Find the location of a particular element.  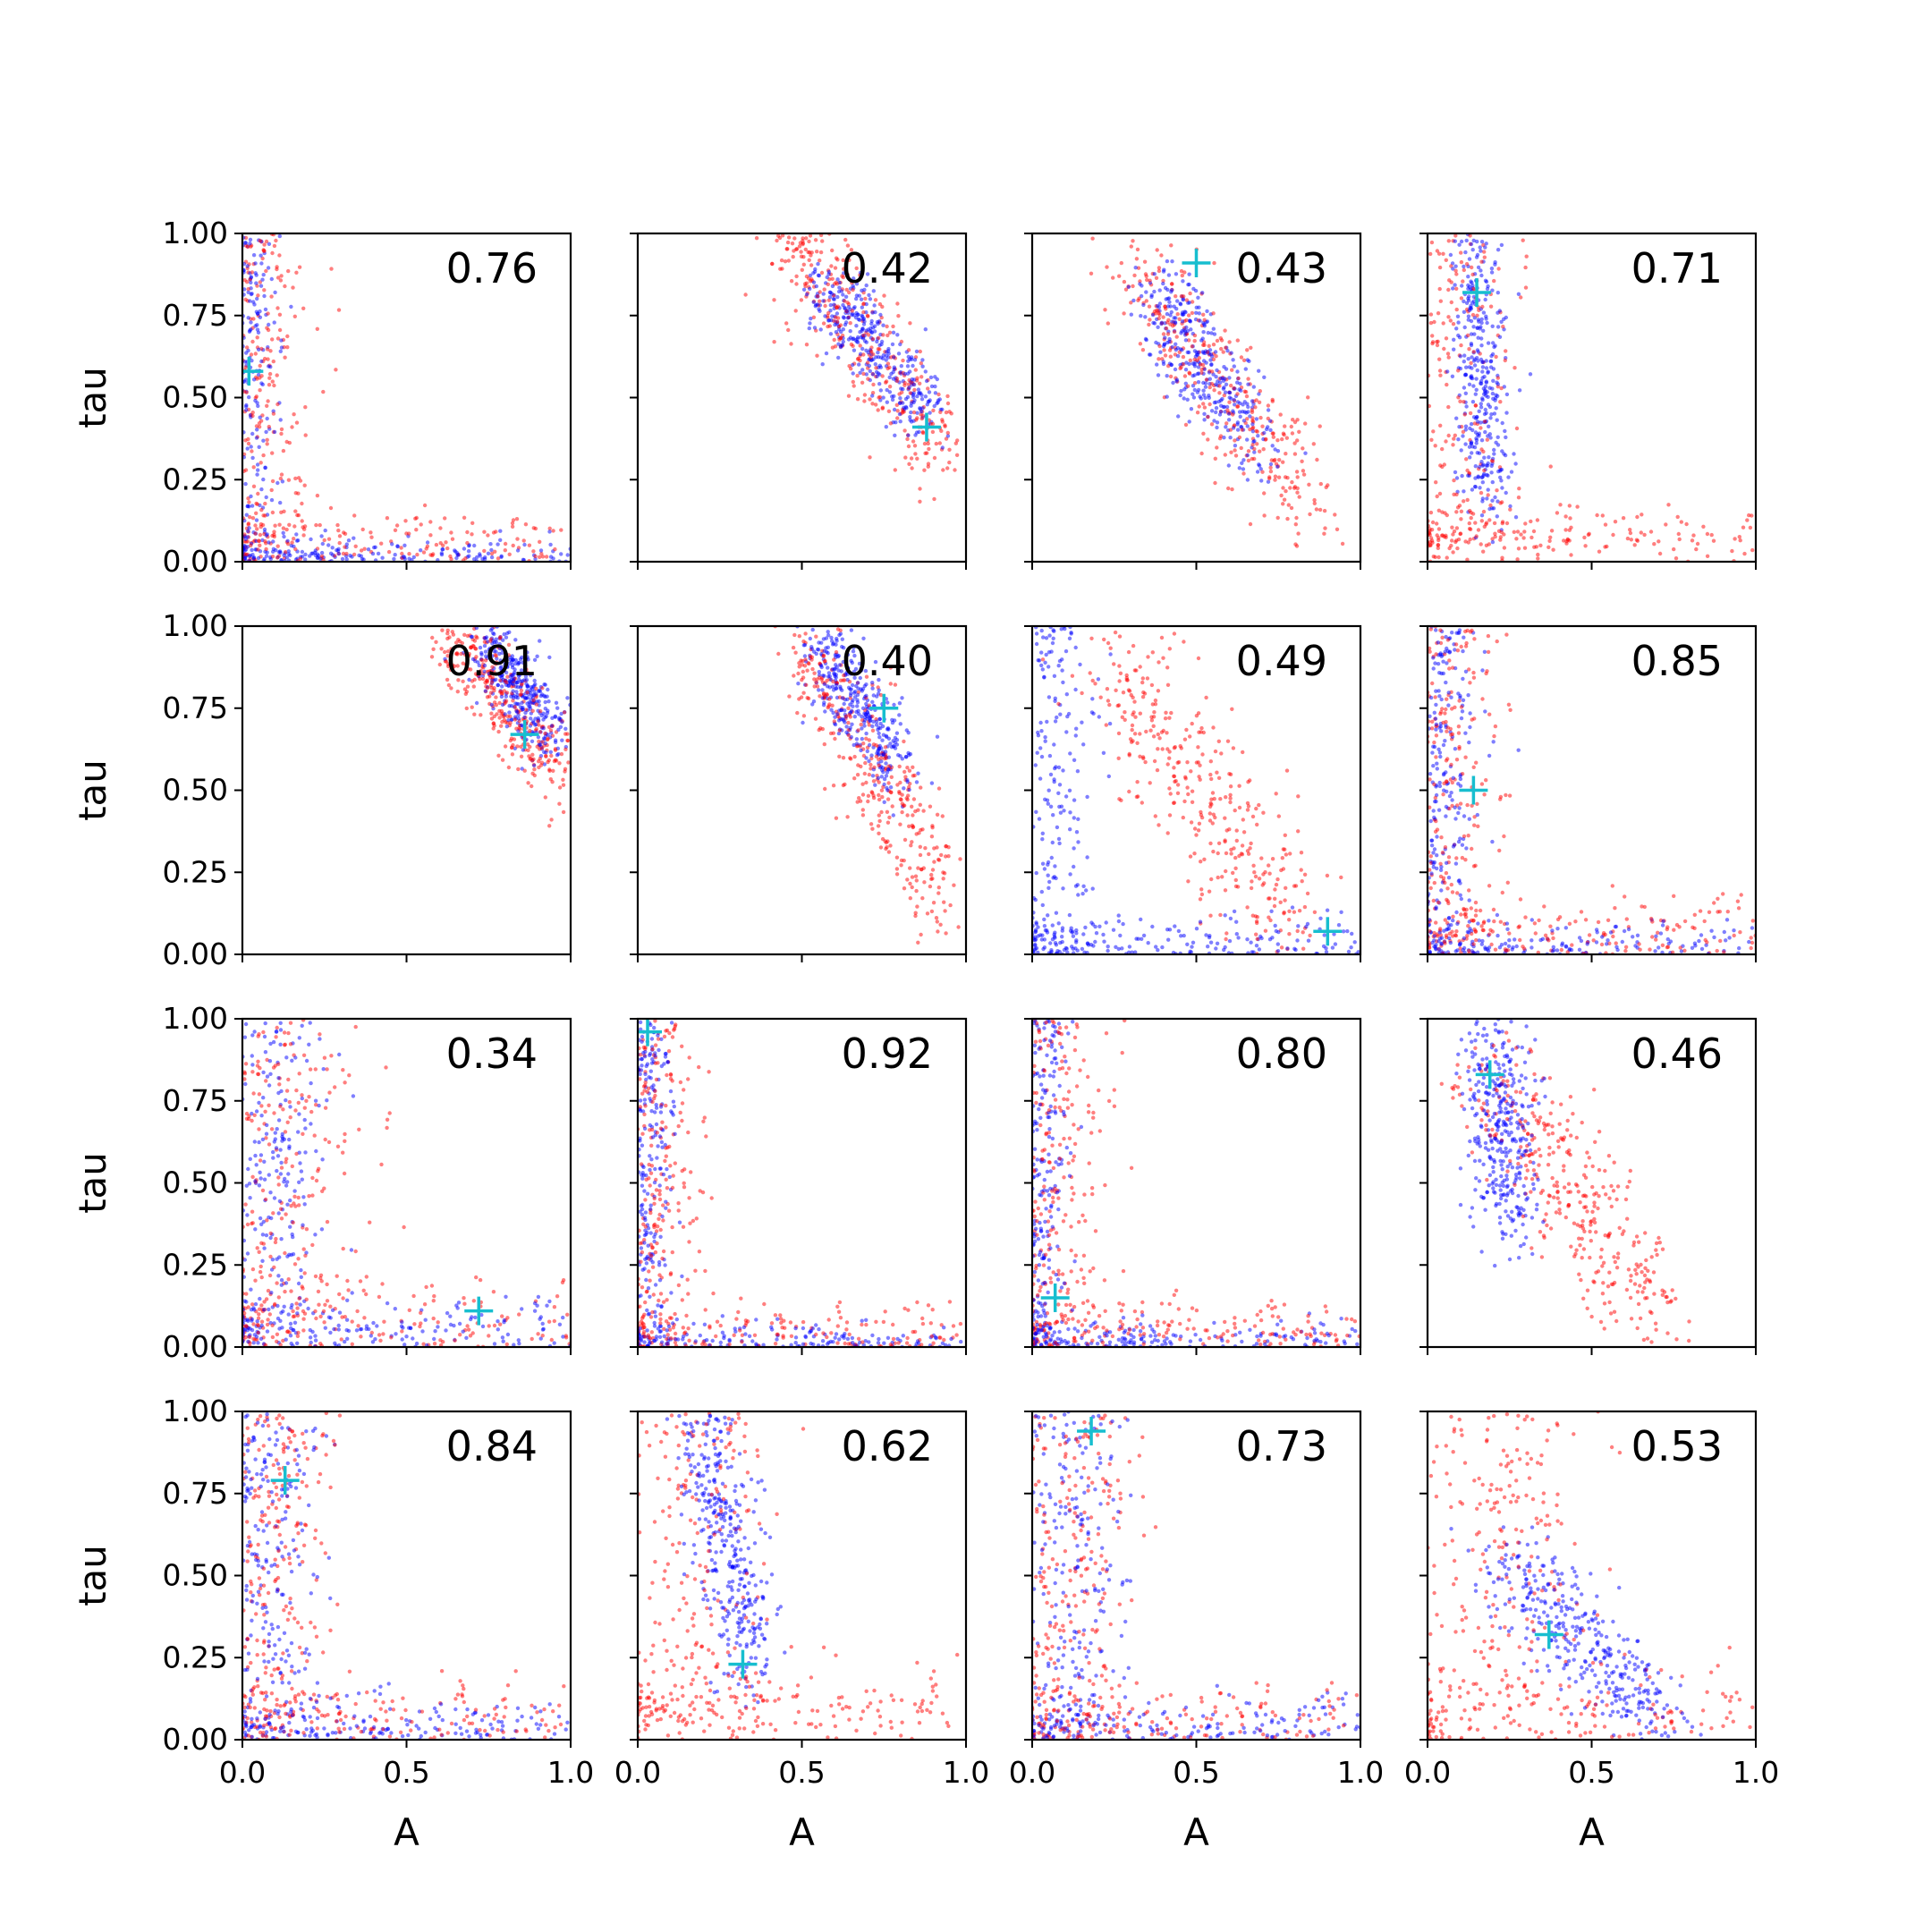

y-axis-label: tau is located at coordinates (92, 397).